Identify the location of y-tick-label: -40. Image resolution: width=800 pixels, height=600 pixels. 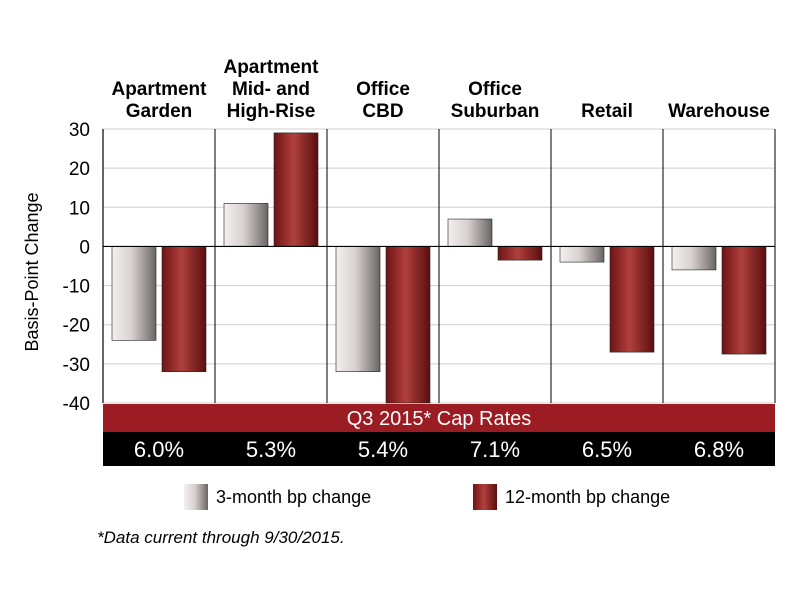
(76, 404).